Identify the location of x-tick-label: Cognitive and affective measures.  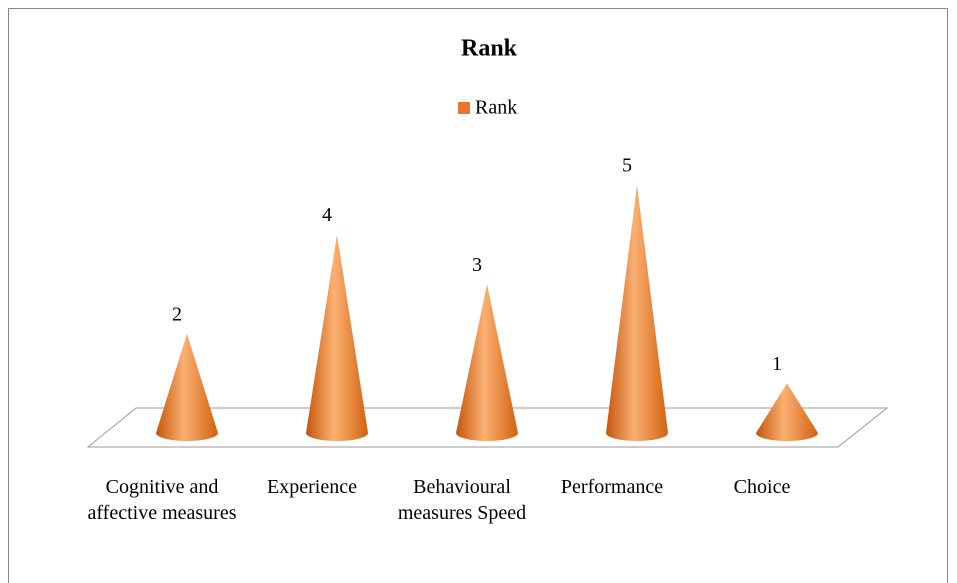
(162, 500).